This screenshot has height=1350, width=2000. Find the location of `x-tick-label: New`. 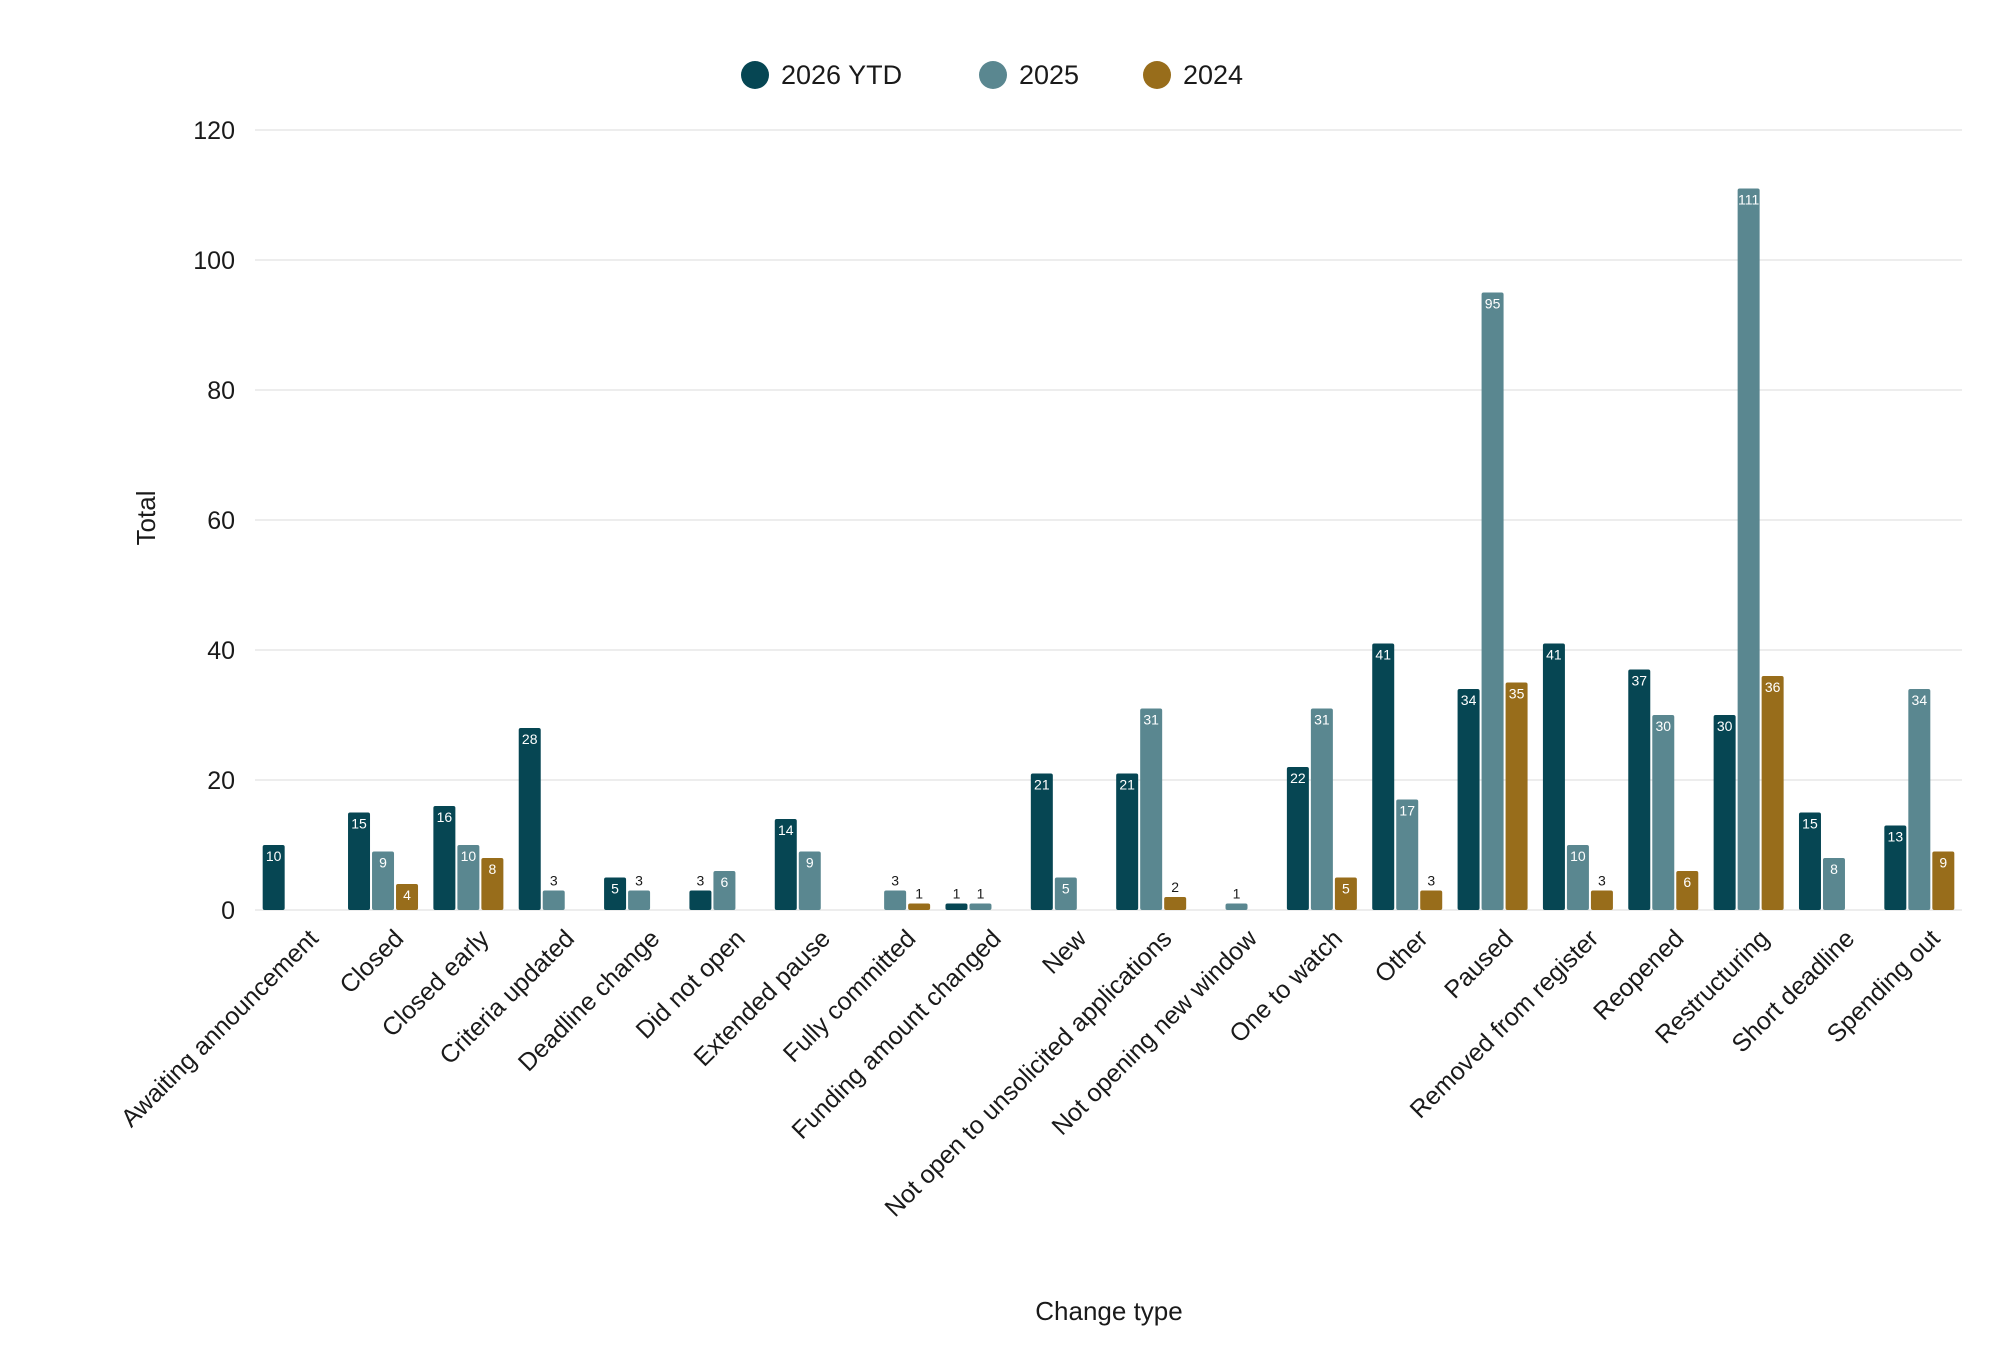

x-tick-label: New is located at coordinates (1065, 952).